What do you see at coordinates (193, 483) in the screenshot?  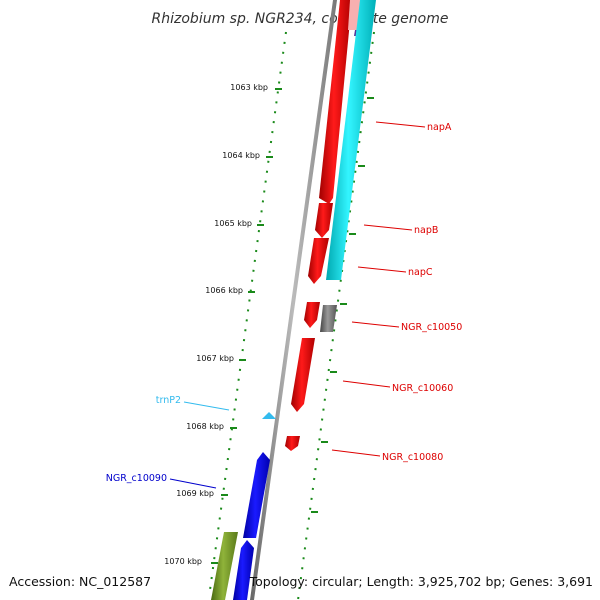 I see `leader-NGR_c10090` at bounding box center [193, 483].